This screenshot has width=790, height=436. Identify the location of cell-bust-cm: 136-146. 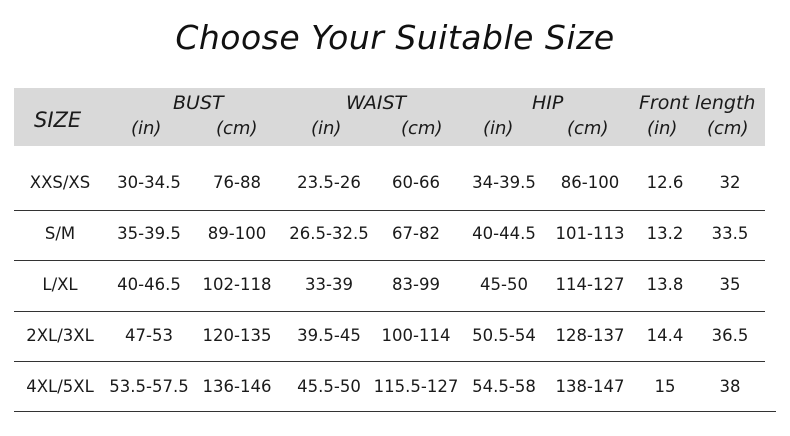
(237, 386).